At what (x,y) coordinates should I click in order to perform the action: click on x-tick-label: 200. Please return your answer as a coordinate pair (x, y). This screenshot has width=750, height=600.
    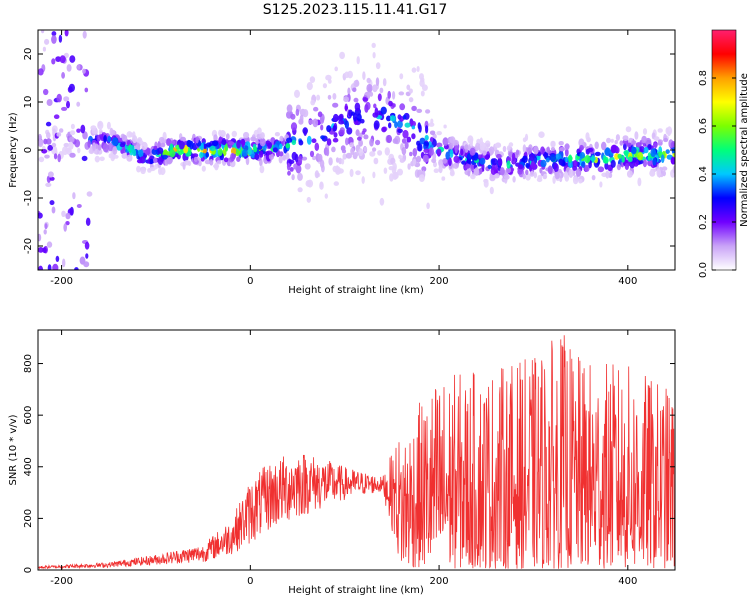
    Looking at the image, I should click on (439, 281).